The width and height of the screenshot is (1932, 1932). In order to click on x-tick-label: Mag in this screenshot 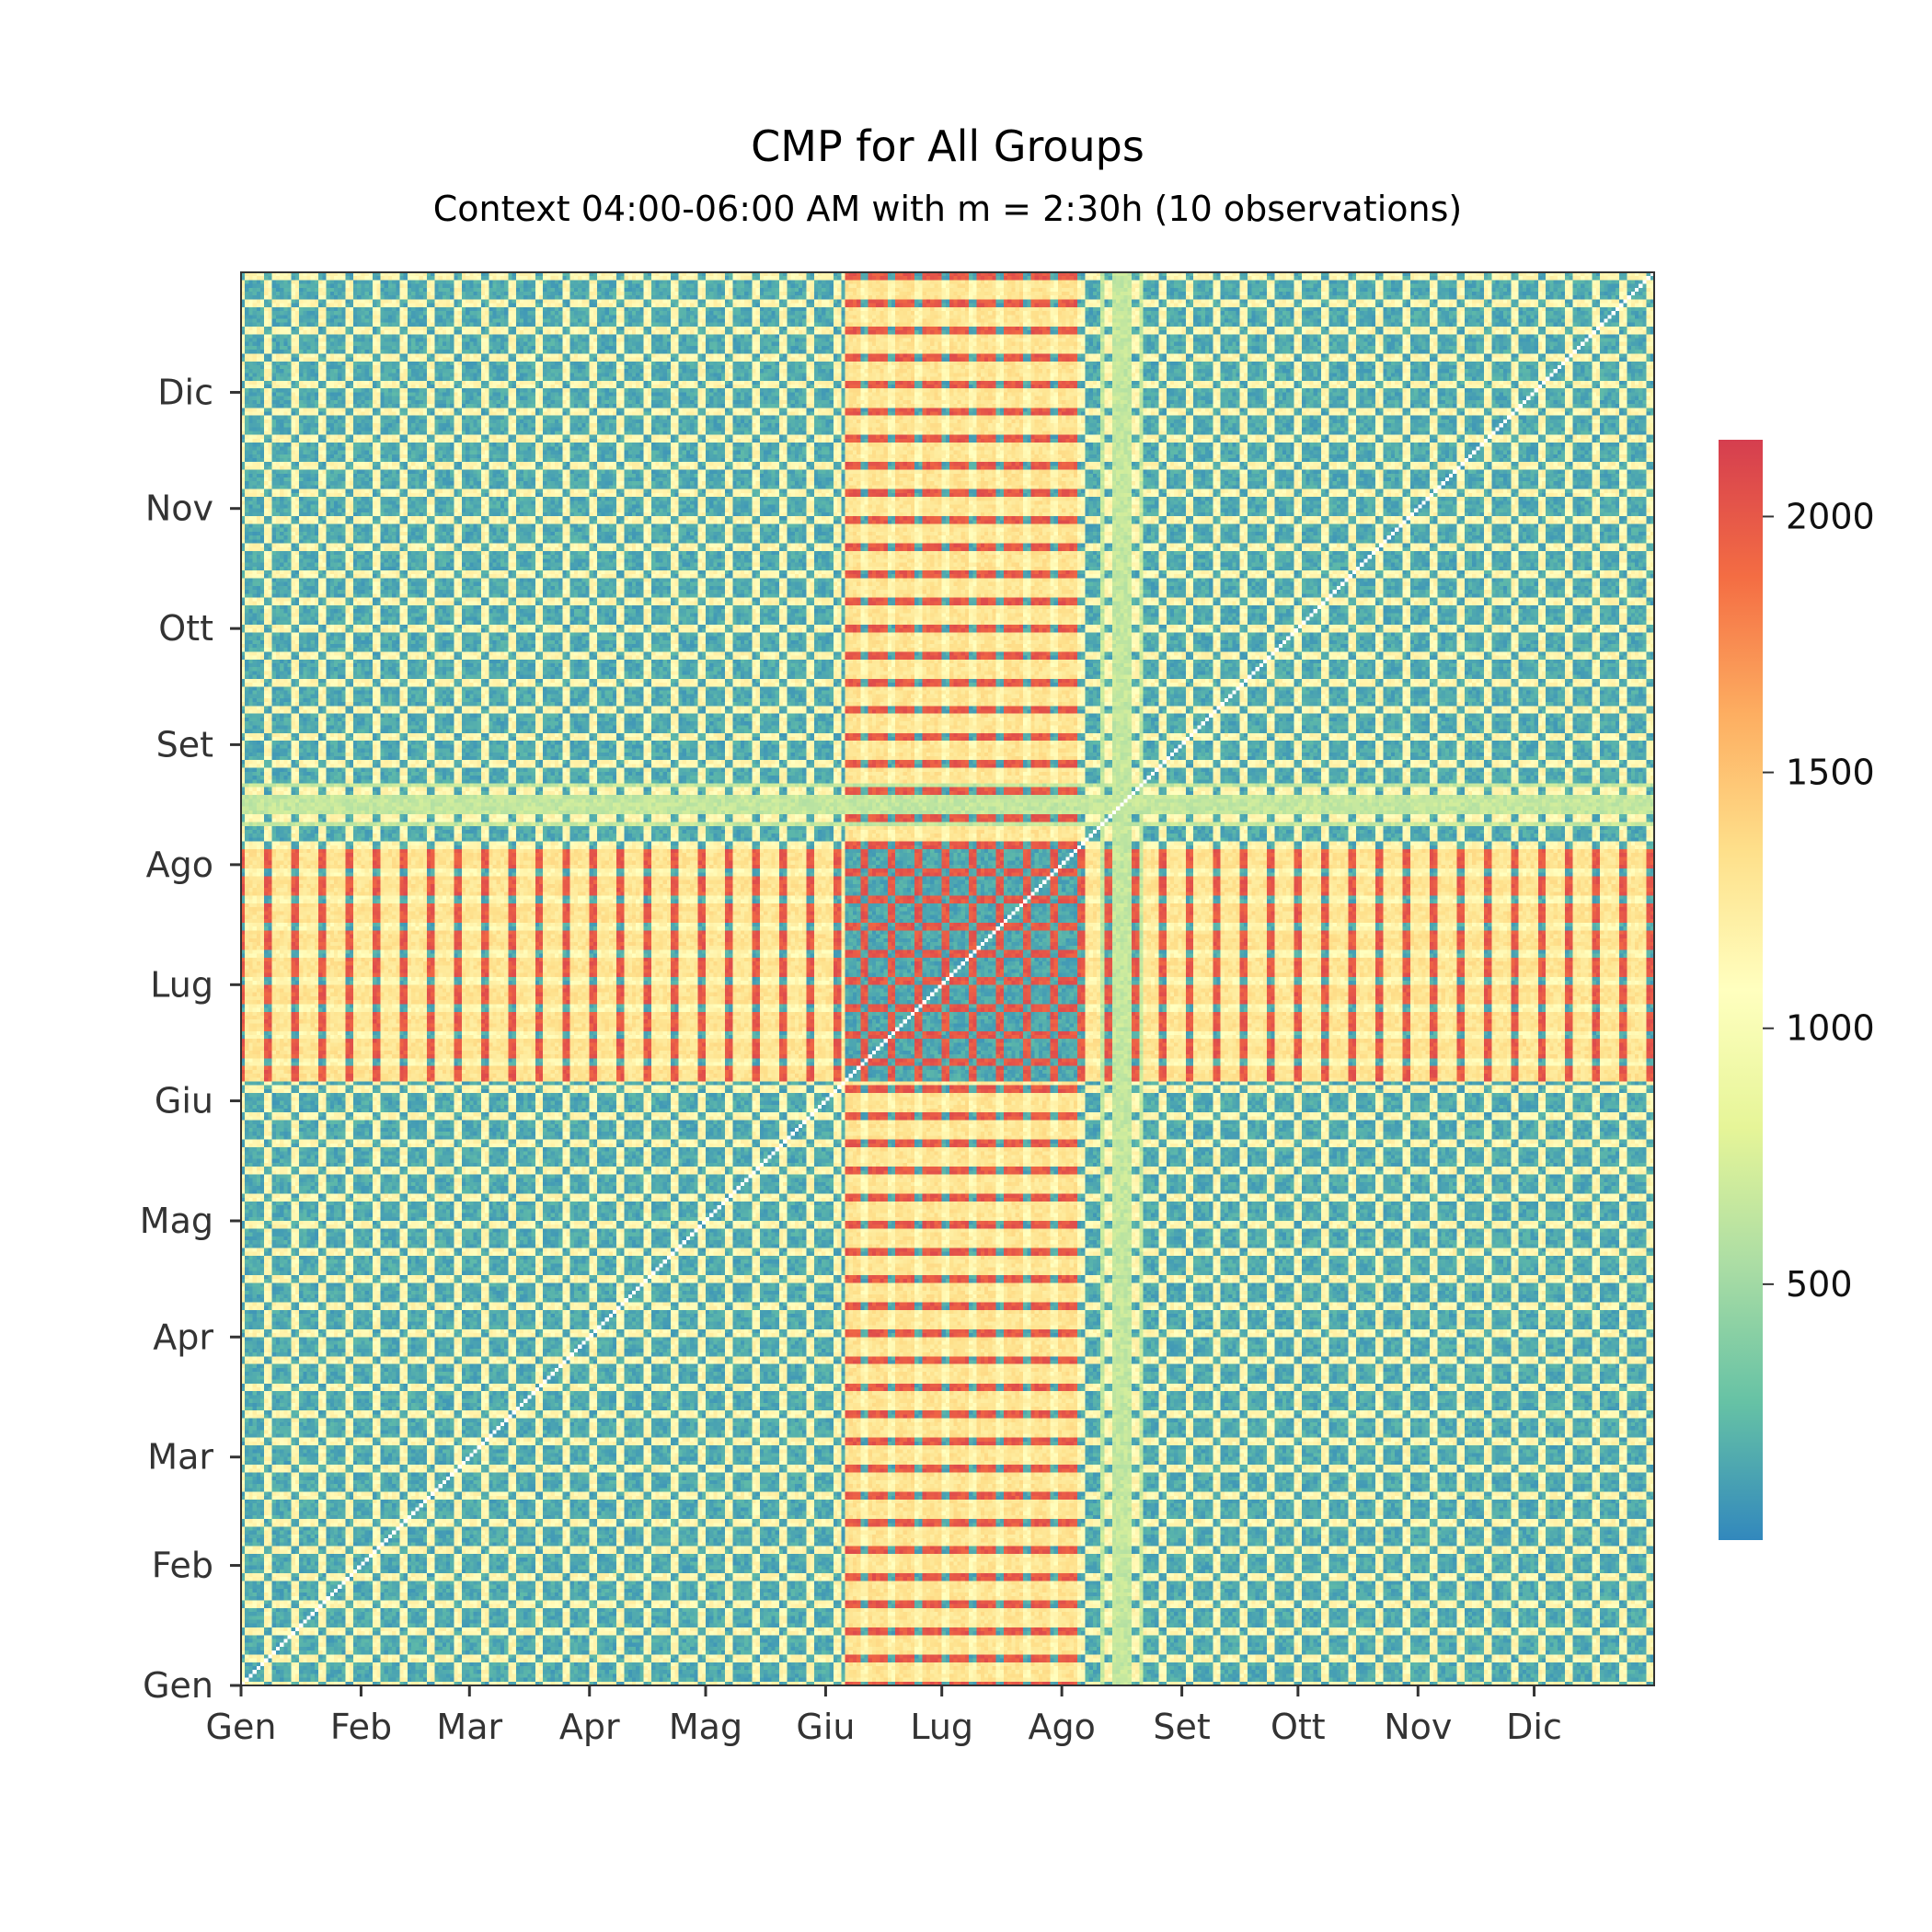, I will do `click(705, 1727)`.